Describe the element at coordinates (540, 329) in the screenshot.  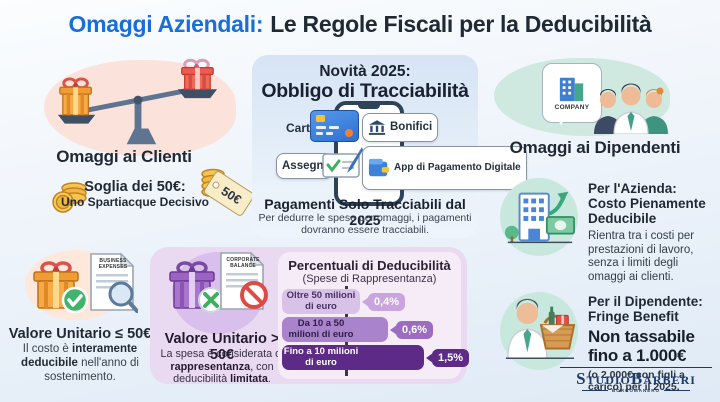
I see `employee-gift-basket-icon` at that location.